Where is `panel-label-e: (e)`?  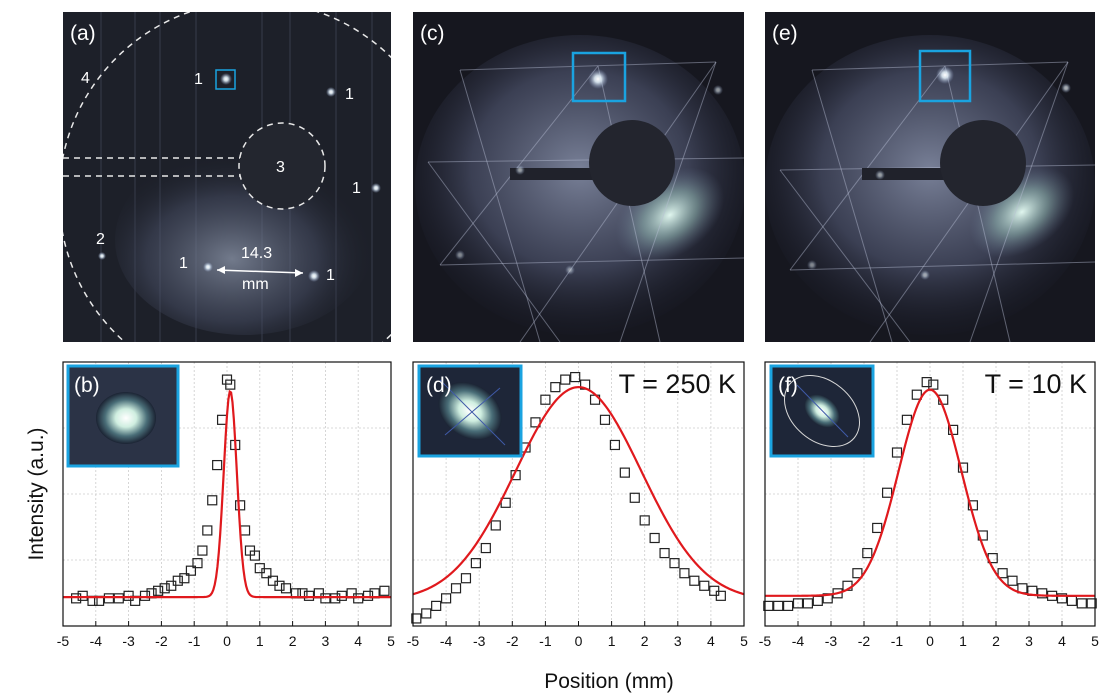
panel-label-e: (e) is located at coordinates (785, 33).